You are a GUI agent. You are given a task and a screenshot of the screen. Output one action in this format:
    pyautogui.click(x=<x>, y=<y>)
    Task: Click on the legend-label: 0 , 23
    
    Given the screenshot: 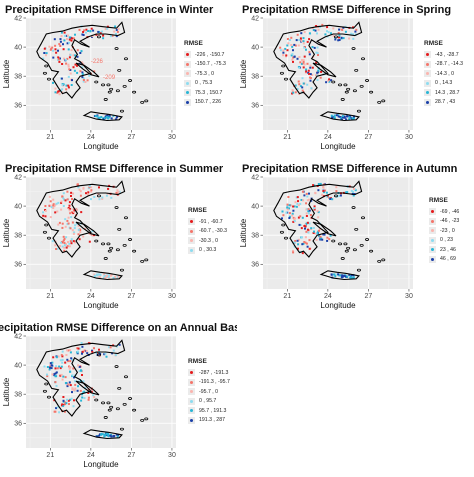 What is the action you would take?
    pyautogui.click(x=446, y=240)
    